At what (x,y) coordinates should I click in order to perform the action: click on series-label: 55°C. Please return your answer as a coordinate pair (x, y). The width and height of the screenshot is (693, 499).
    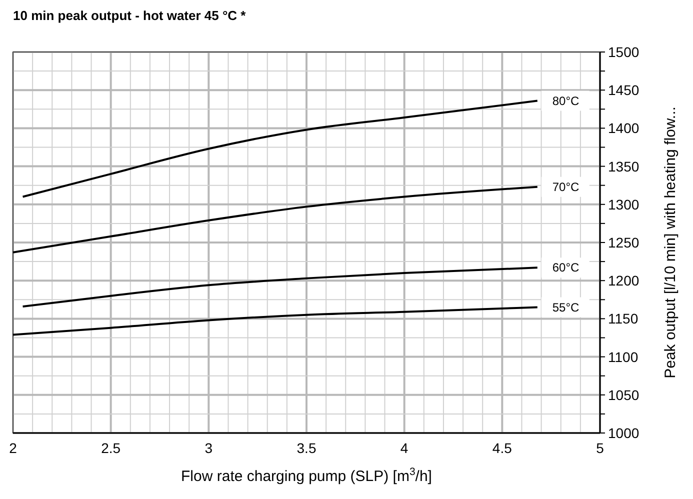
    Looking at the image, I should click on (566, 307).